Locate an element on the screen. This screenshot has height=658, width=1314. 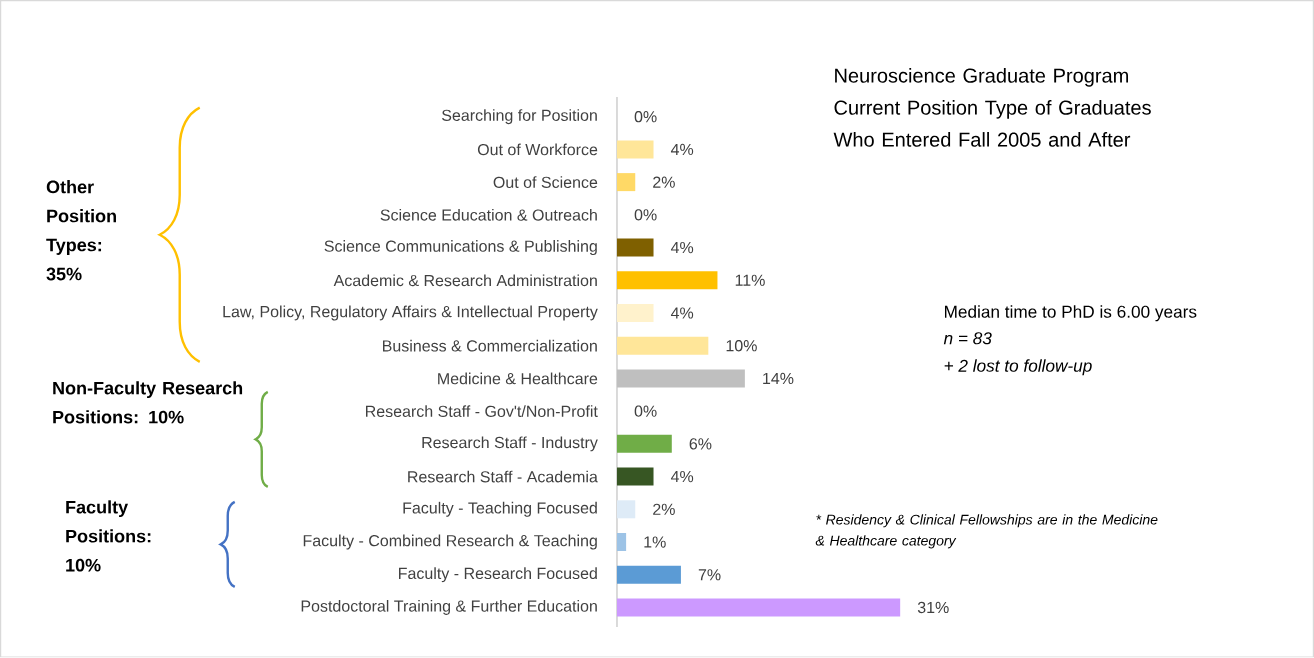
text: Neuroscience Graduate Program Current Position Type of Graduates Who Entered Fall 2005 and After is located at coordinates (992, 107).